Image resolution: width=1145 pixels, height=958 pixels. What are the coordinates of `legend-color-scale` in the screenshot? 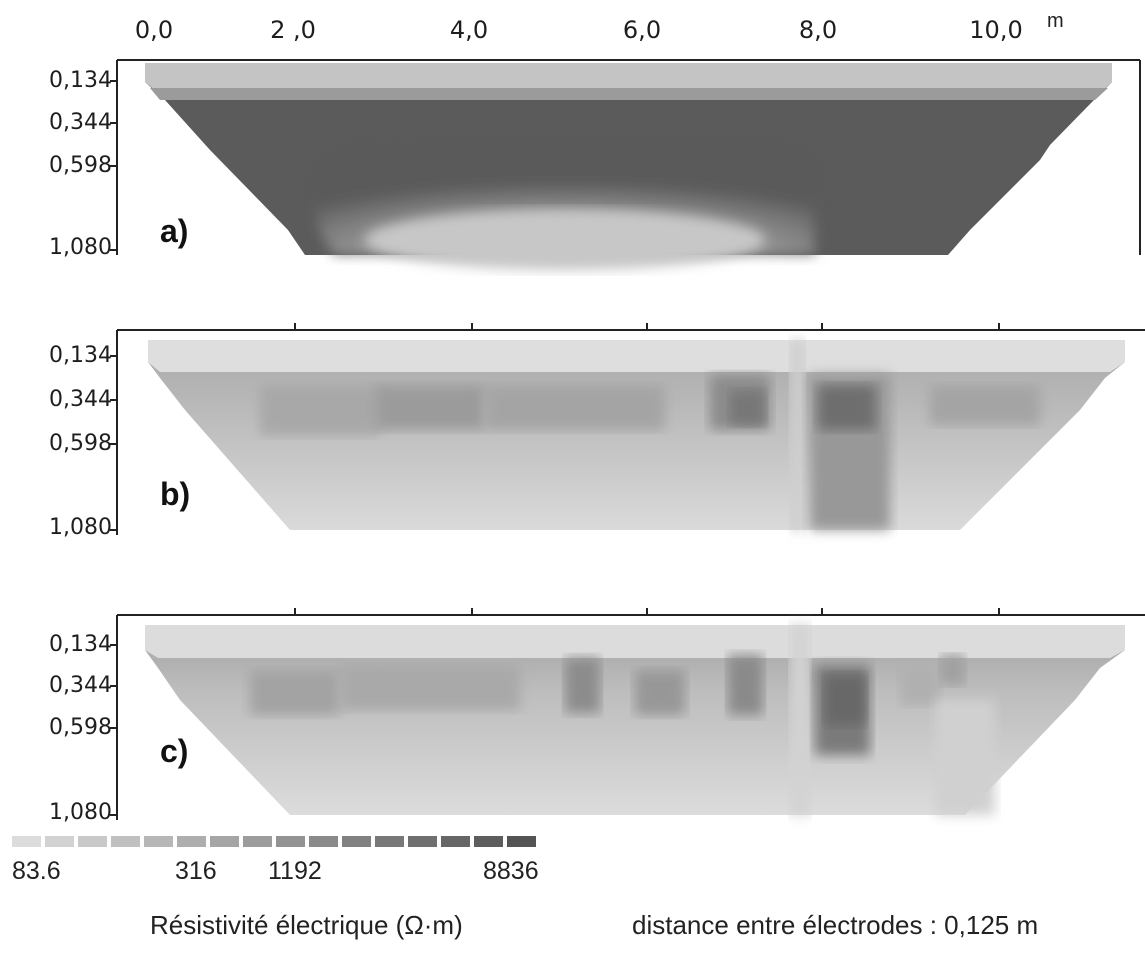 It's located at (274, 841).